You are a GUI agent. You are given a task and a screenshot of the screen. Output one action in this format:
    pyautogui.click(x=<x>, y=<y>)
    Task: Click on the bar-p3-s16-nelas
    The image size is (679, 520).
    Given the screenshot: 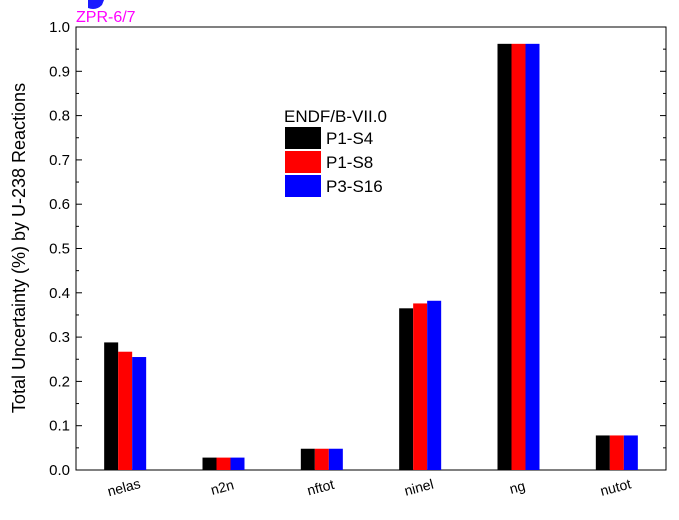 What is the action you would take?
    pyautogui.click(x=139, y=413)
    